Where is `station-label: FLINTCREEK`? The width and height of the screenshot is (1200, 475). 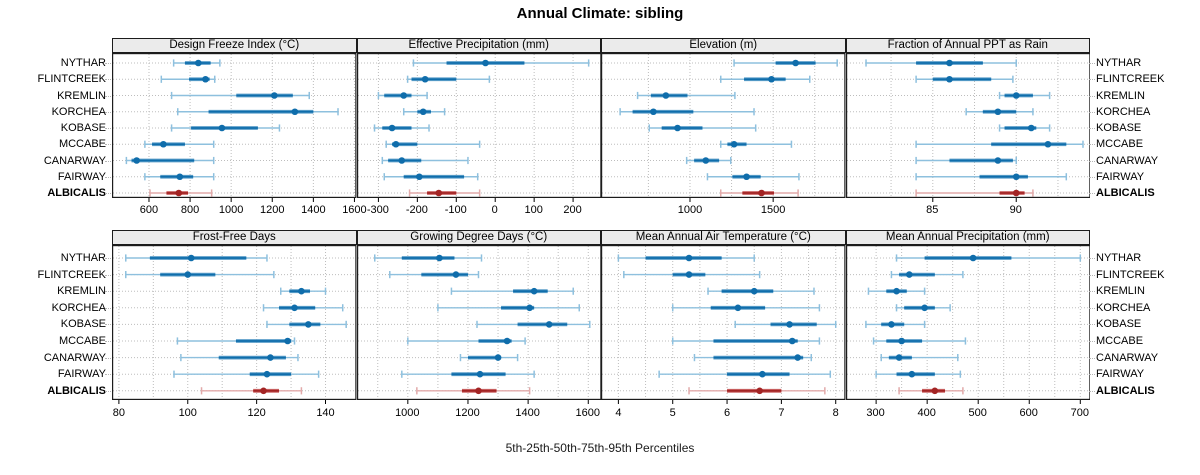
station-label: FLINTCREEK is located at coordinates (71, 79).